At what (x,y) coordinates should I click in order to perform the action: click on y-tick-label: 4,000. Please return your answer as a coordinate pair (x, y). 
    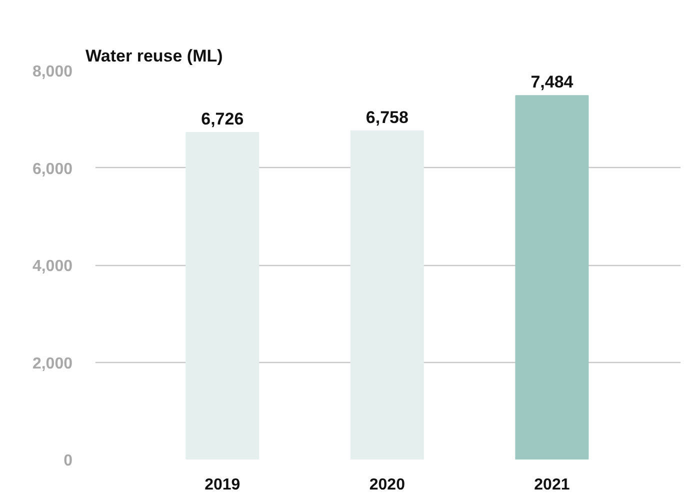
    Looking at the image, I should click on (52, 266).